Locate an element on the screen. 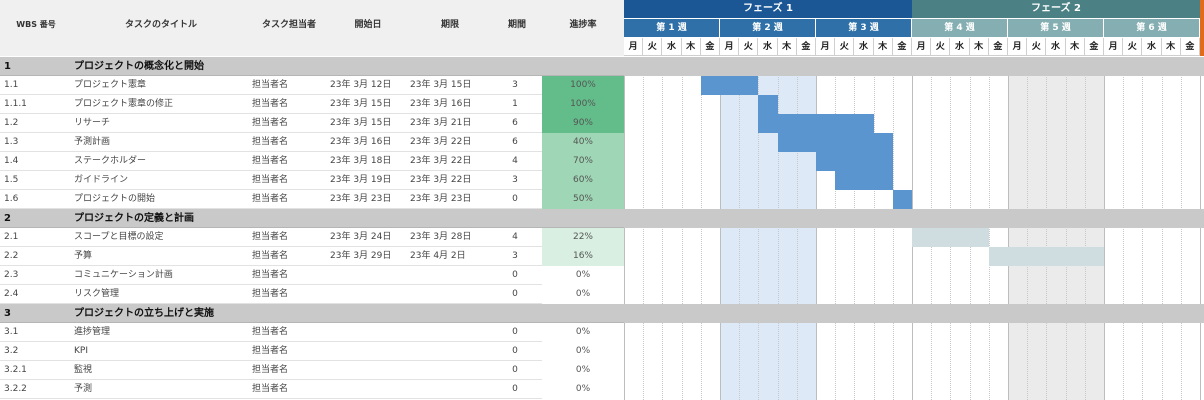 This screenshot has height=400, width=1204. task-row: 1.2 リサーチ 担当者名 23年 3月 15日 23年 3月 21日 6 90% is located at coordinates (312, 123).